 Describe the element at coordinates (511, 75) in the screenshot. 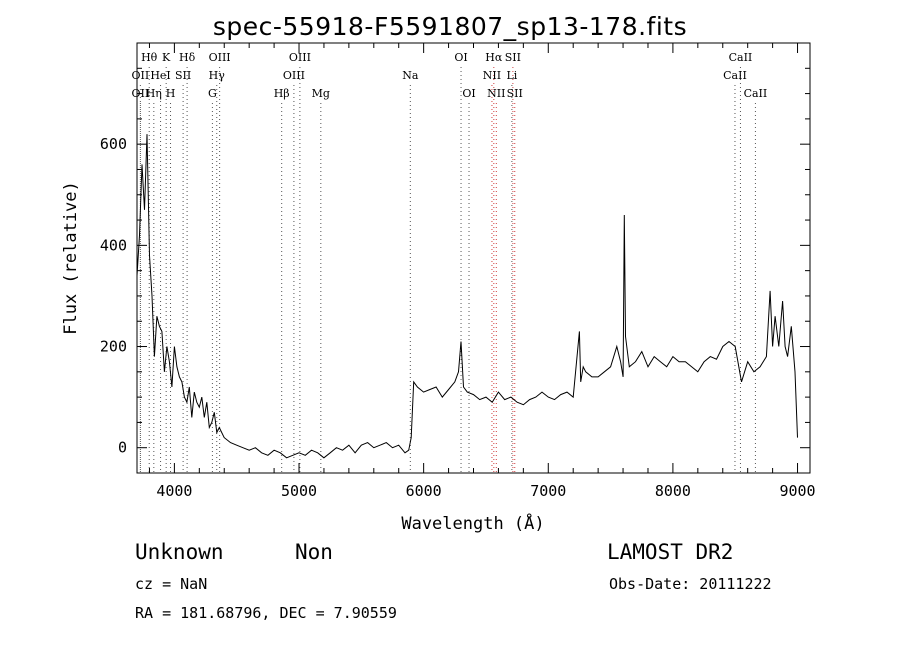

I see `line-id-label: Li` at that location.